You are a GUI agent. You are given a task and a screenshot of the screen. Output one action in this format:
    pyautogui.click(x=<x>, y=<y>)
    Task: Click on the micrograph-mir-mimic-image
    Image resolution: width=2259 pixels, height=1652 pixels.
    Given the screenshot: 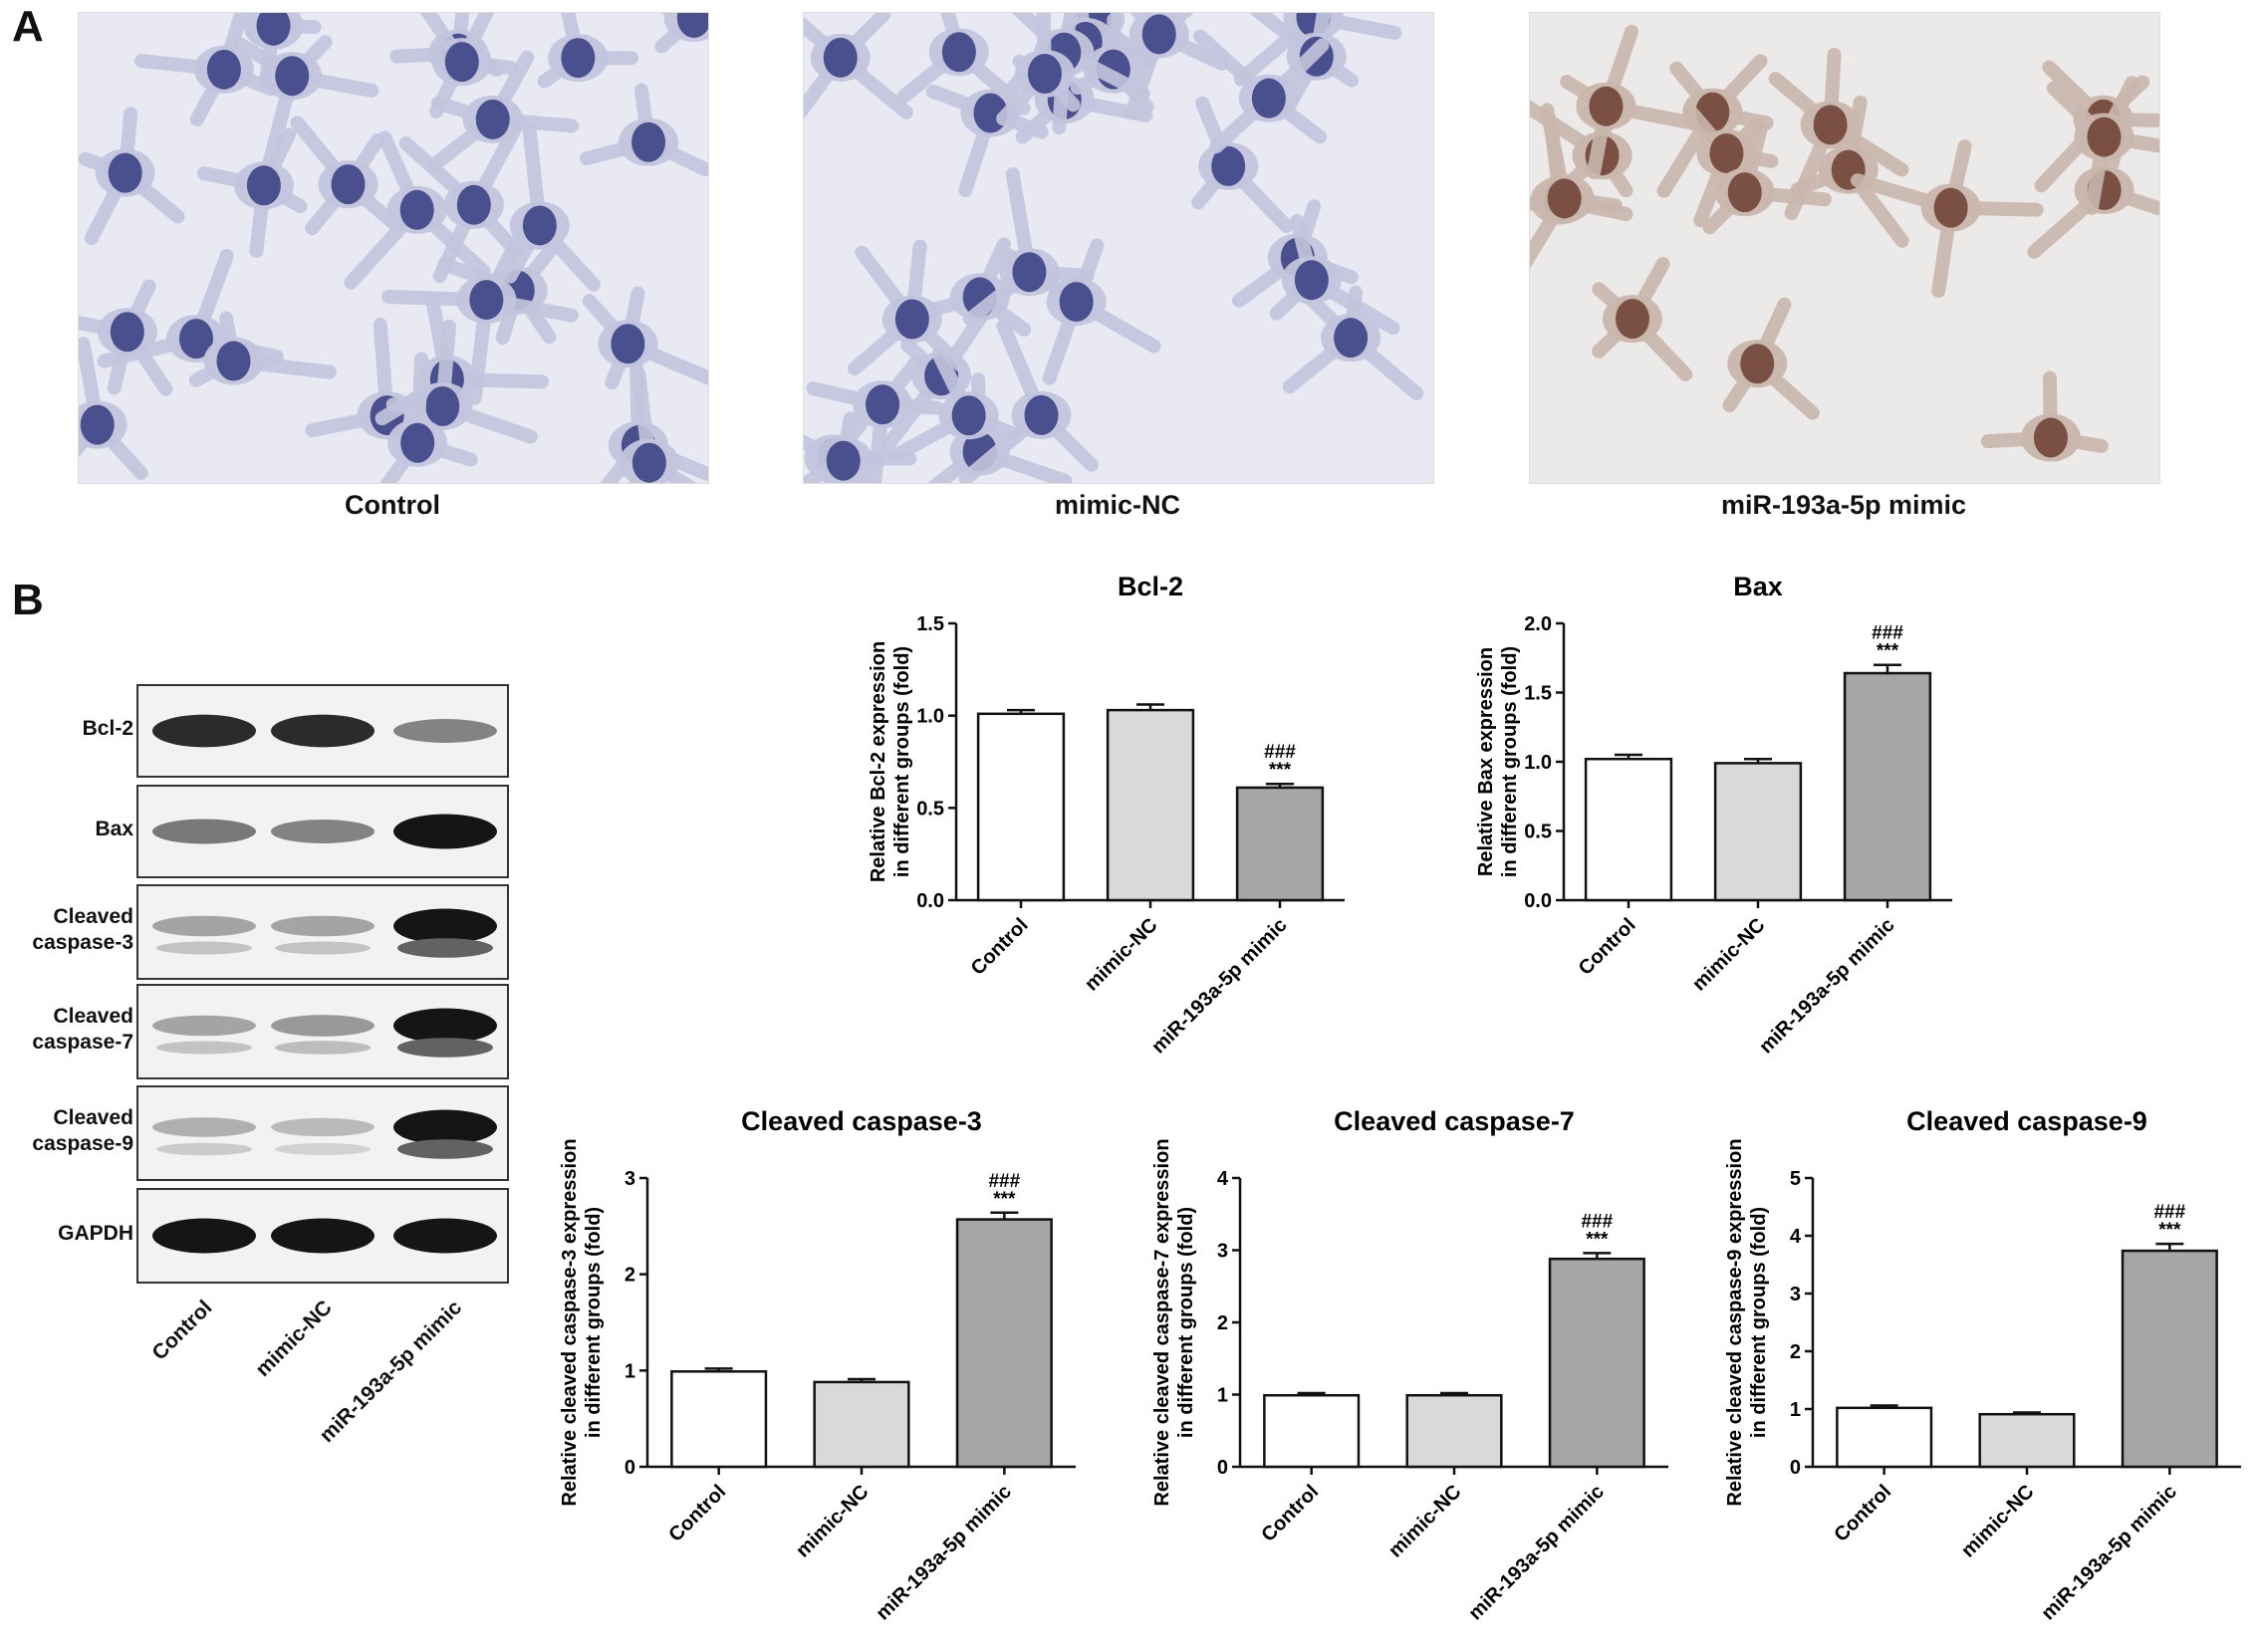 What is the action you would take?
    pyautogui.click(x=1845, y=248)
    